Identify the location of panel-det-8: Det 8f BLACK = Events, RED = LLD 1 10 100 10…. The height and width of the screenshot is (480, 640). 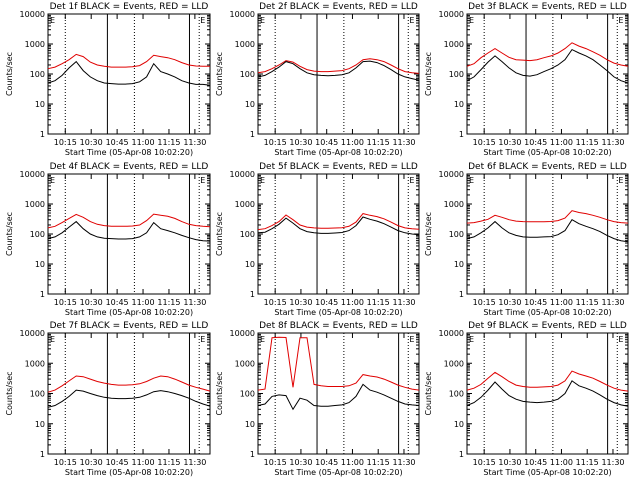
(317, 399).